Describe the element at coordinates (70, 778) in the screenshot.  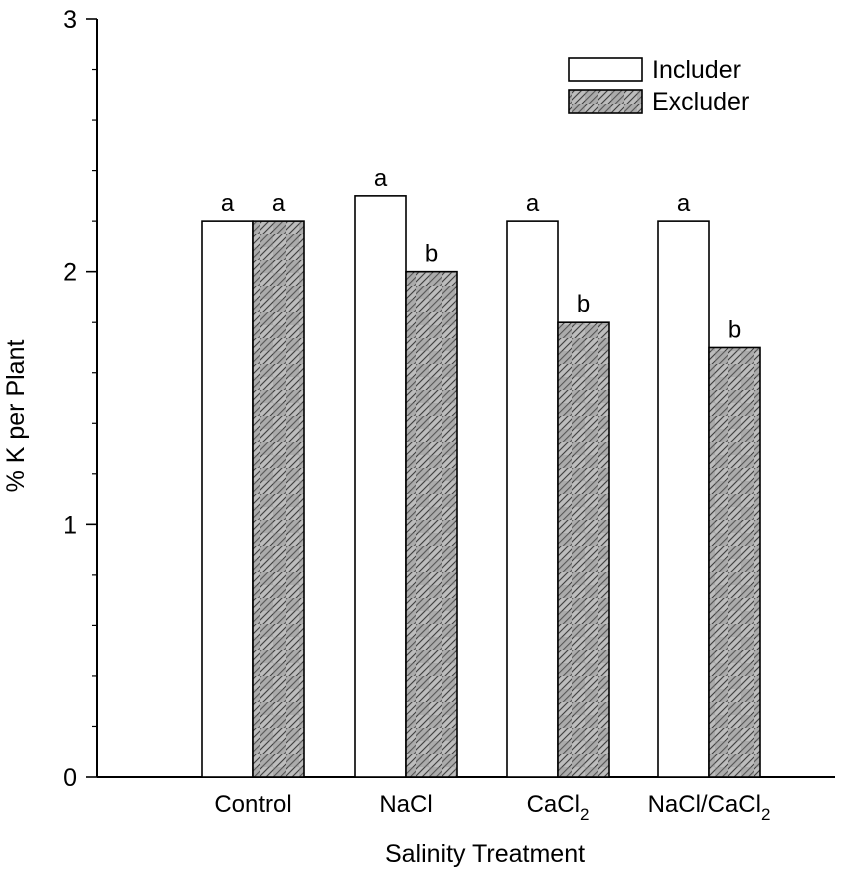
I see `y-tick-label: 0` at that location.